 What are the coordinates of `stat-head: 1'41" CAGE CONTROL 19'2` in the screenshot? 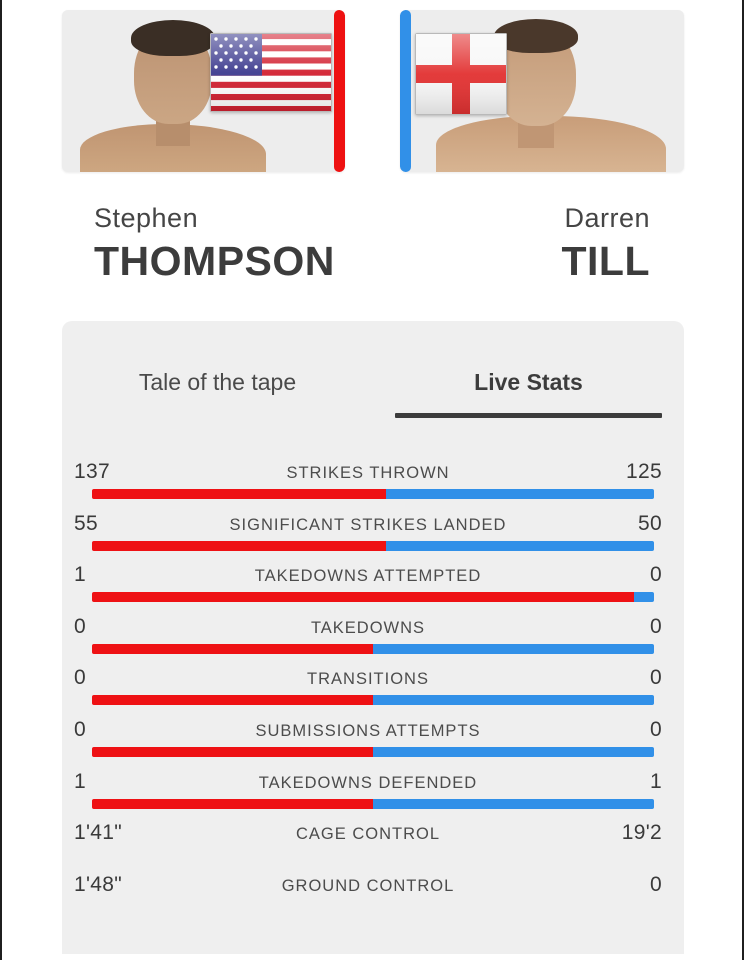 It's located at (373, 833).